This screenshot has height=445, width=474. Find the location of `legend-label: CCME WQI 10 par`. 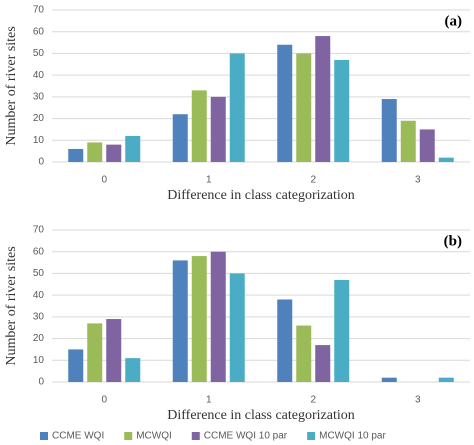

legend-label: CCME WQI 10 par is located at coordinates (246, 436).